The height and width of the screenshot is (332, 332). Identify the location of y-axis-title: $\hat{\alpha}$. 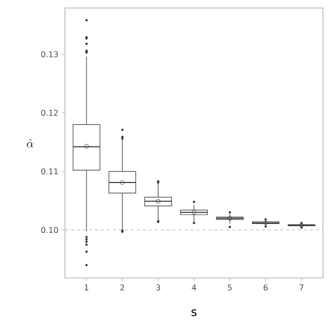
(30, 143).